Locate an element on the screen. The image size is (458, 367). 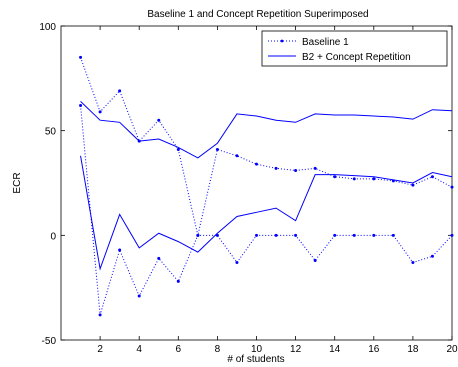
x-tick-label: 20 is located at coordinates (452, 349).